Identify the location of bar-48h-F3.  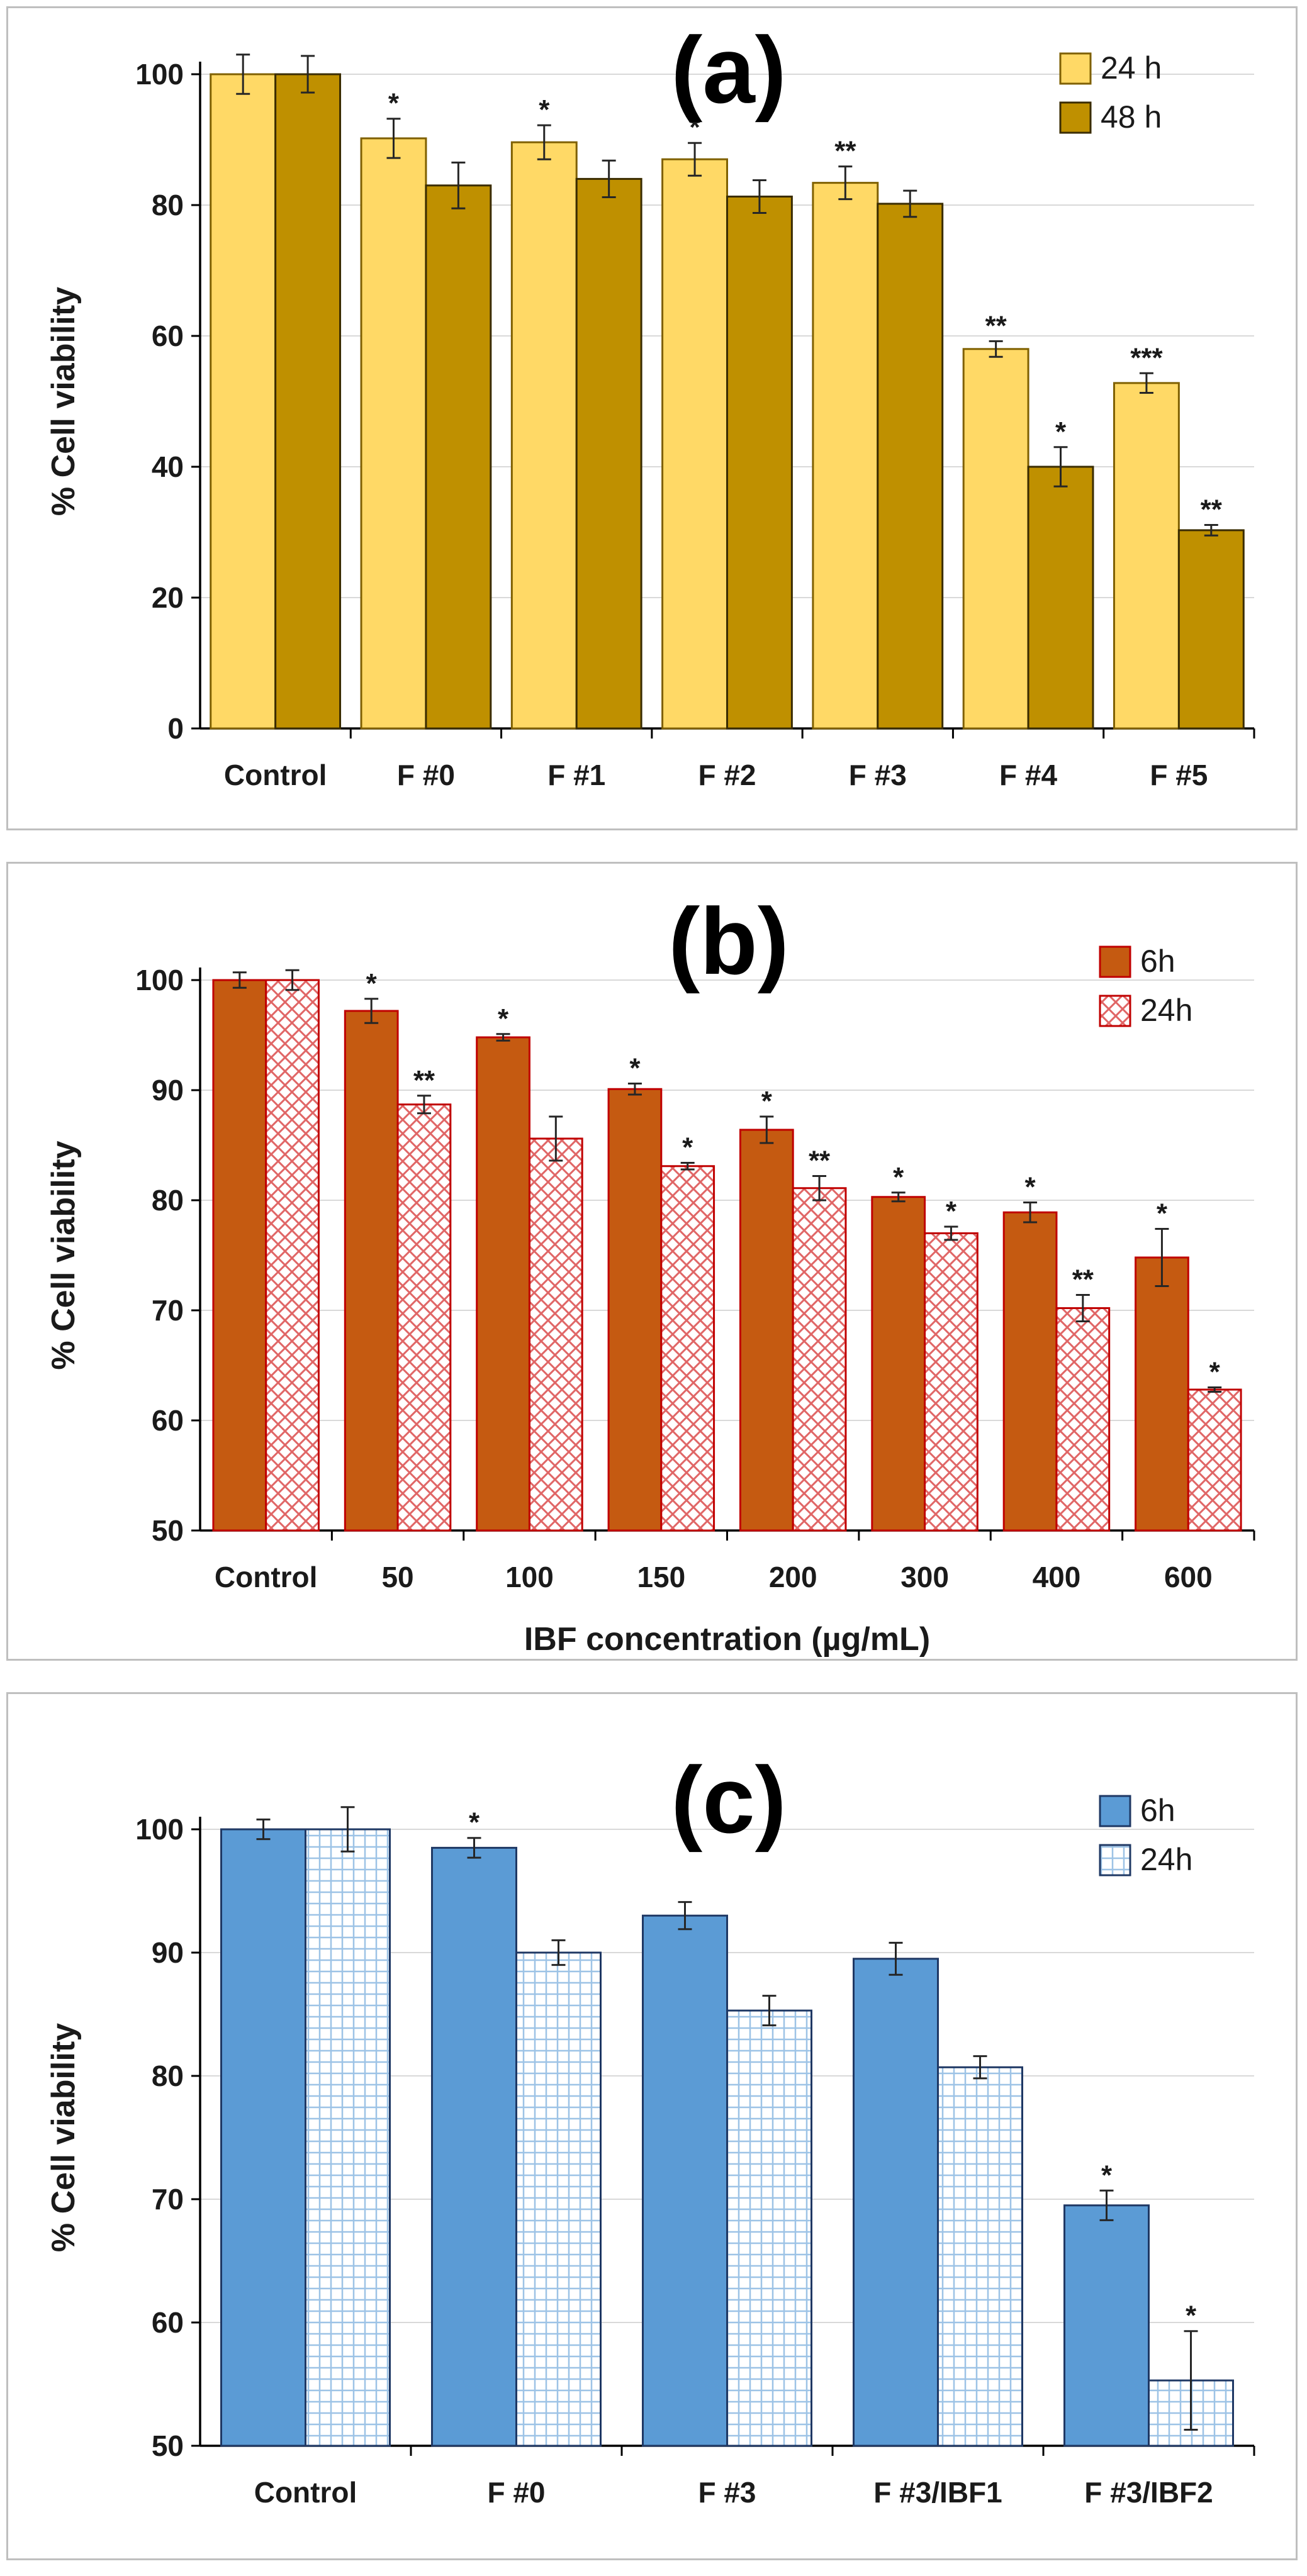
(910, 466).